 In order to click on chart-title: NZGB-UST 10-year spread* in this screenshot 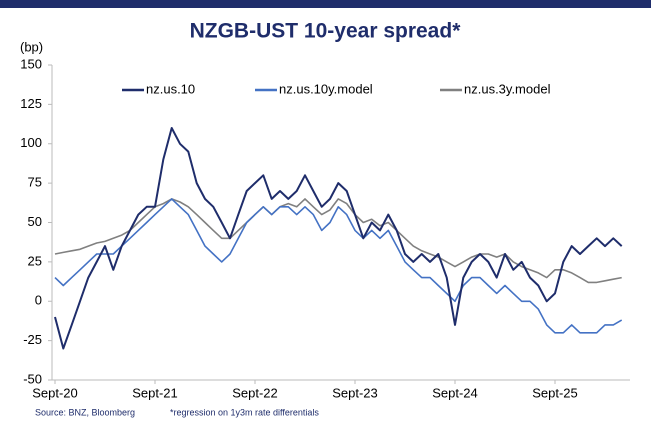, I will do `click(326, 31)`.